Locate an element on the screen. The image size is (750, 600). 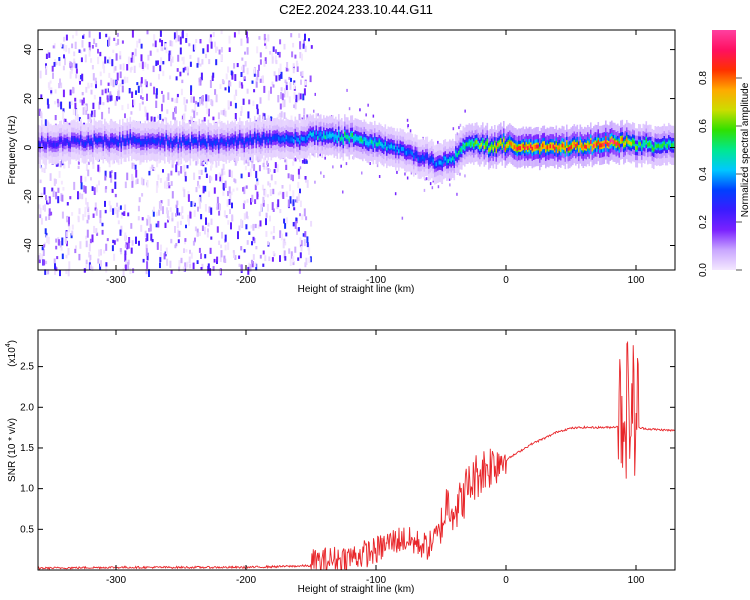
colorbar-ticks: 0.00.20.40.60.8 is located at coordinates (720, 174).